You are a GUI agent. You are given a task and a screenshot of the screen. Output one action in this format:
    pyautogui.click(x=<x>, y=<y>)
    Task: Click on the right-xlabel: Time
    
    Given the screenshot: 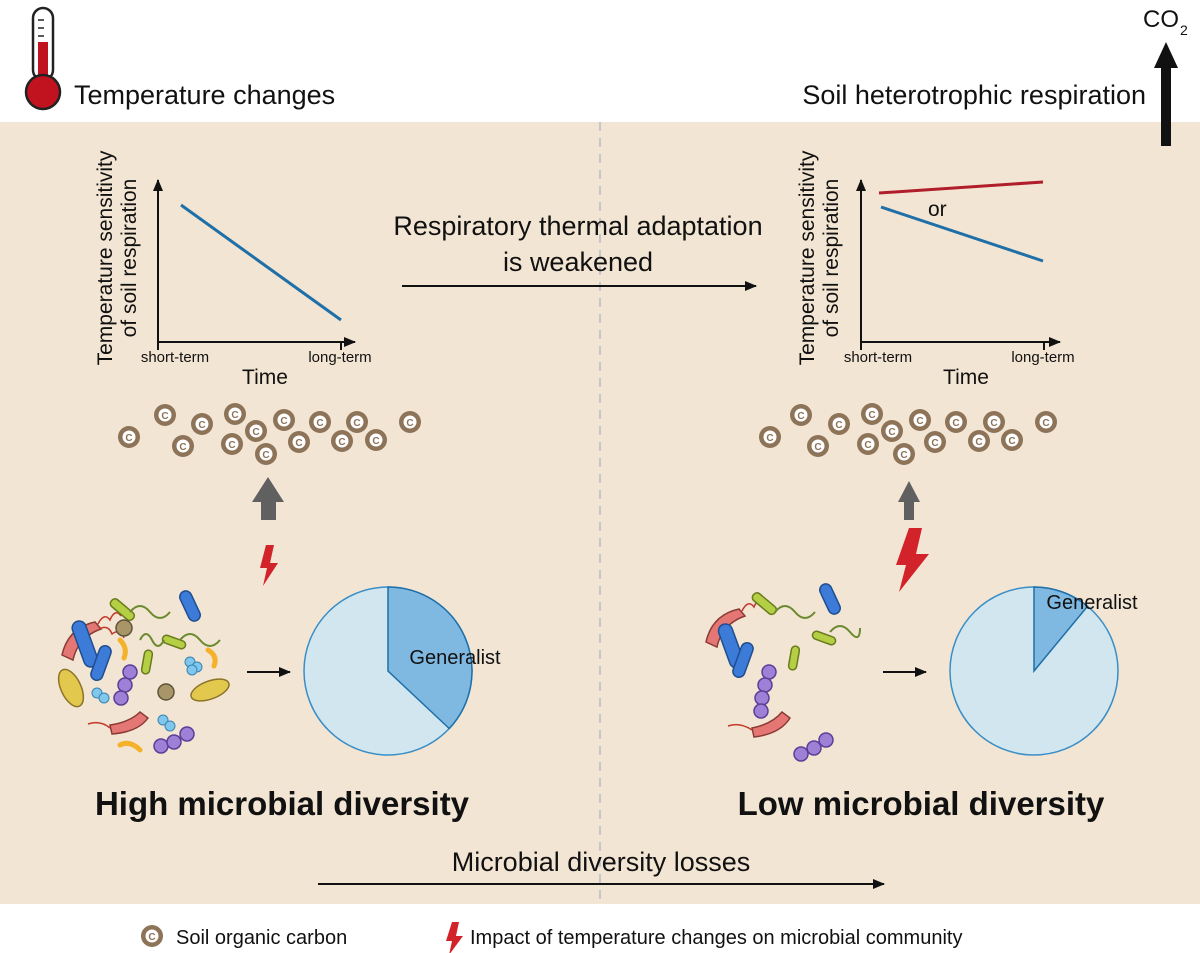 What is the action you would take?
    pyautogui.click(x=966, y=377)
    